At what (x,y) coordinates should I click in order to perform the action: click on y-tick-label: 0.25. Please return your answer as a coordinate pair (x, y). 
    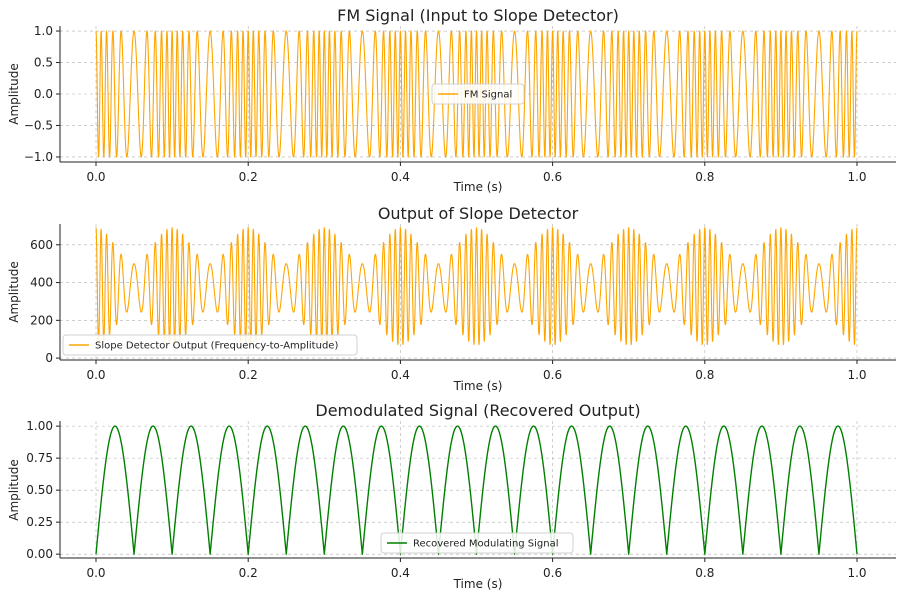
    Looking at the image, I should click on (39, 522).